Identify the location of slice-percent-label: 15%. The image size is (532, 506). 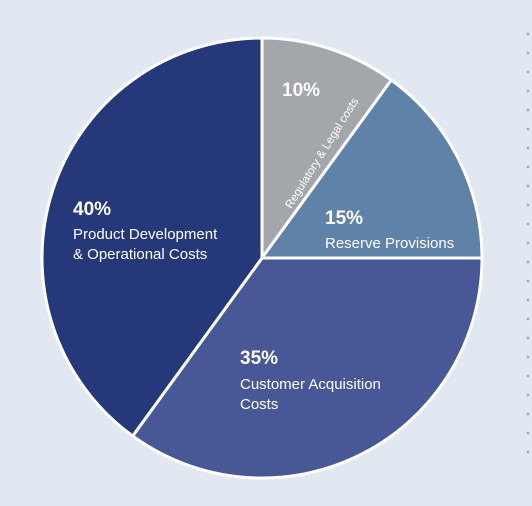
(344, 218).